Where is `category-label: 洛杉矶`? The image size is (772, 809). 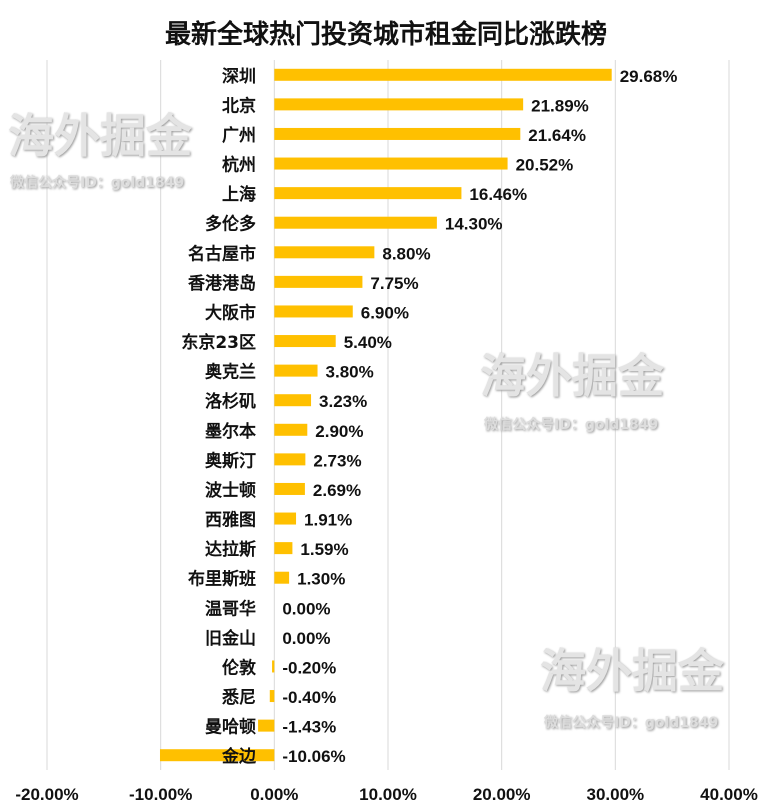 category-label: 洛杉矶 is located at coordinates (230, 401).